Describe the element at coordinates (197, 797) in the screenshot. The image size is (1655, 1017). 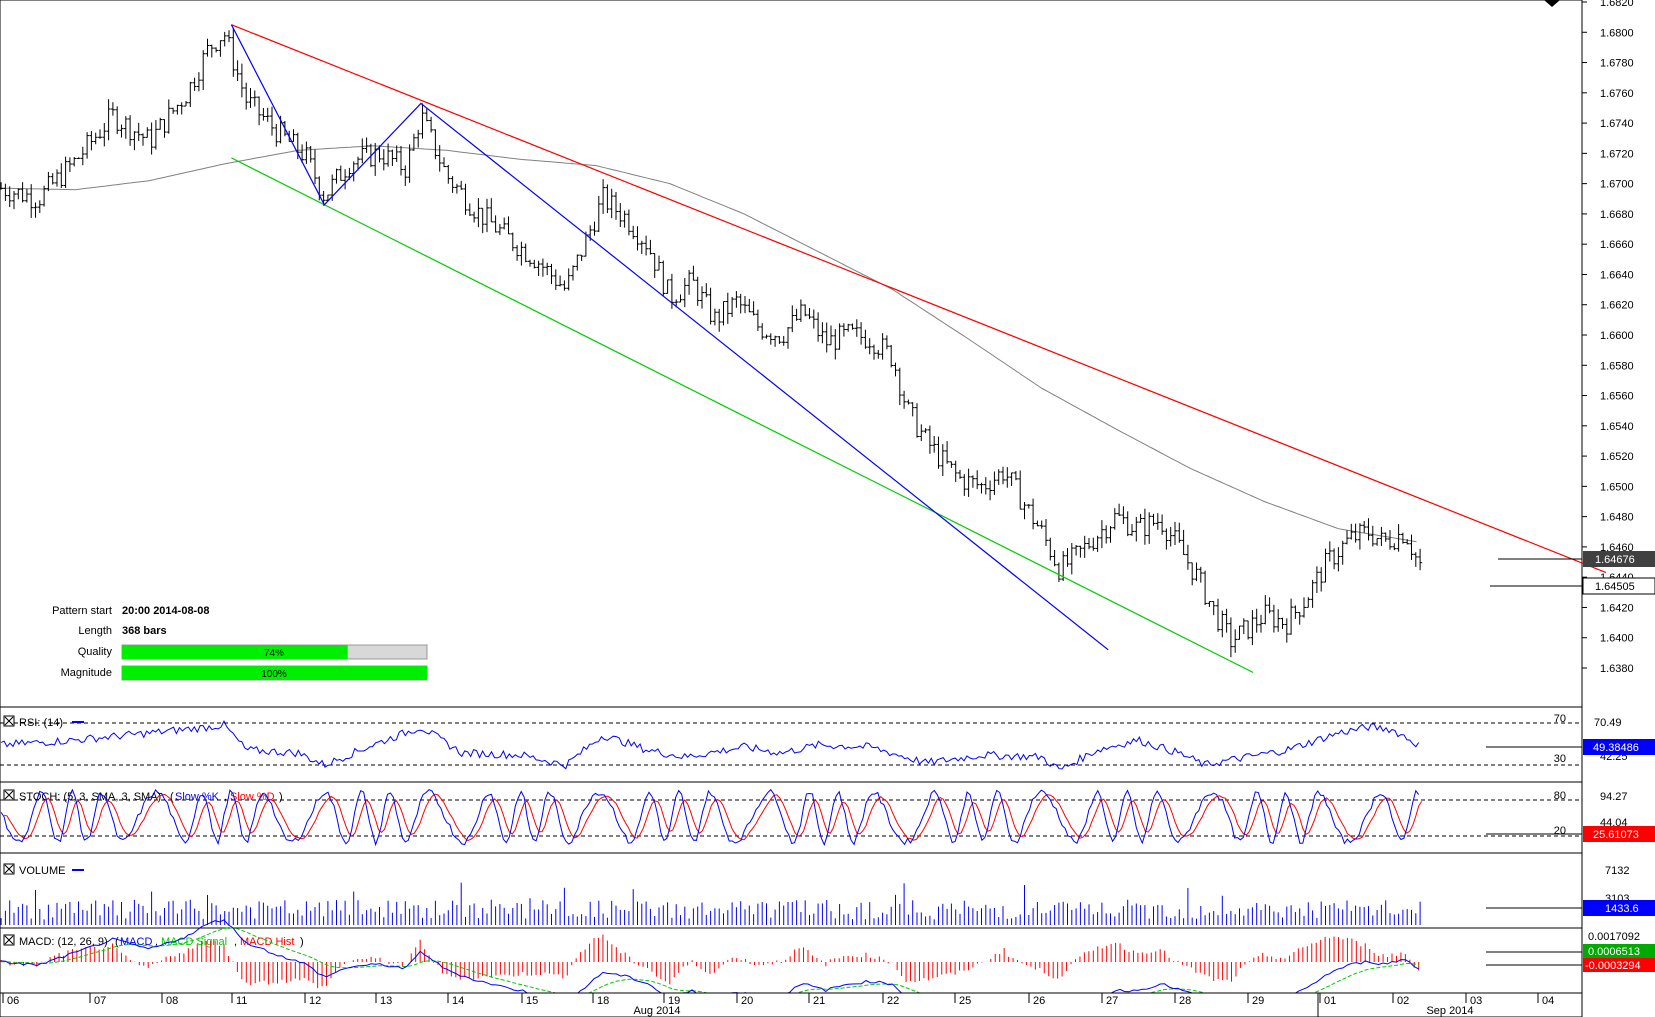
I see `stoch-k-label: Slow %K` at that location.